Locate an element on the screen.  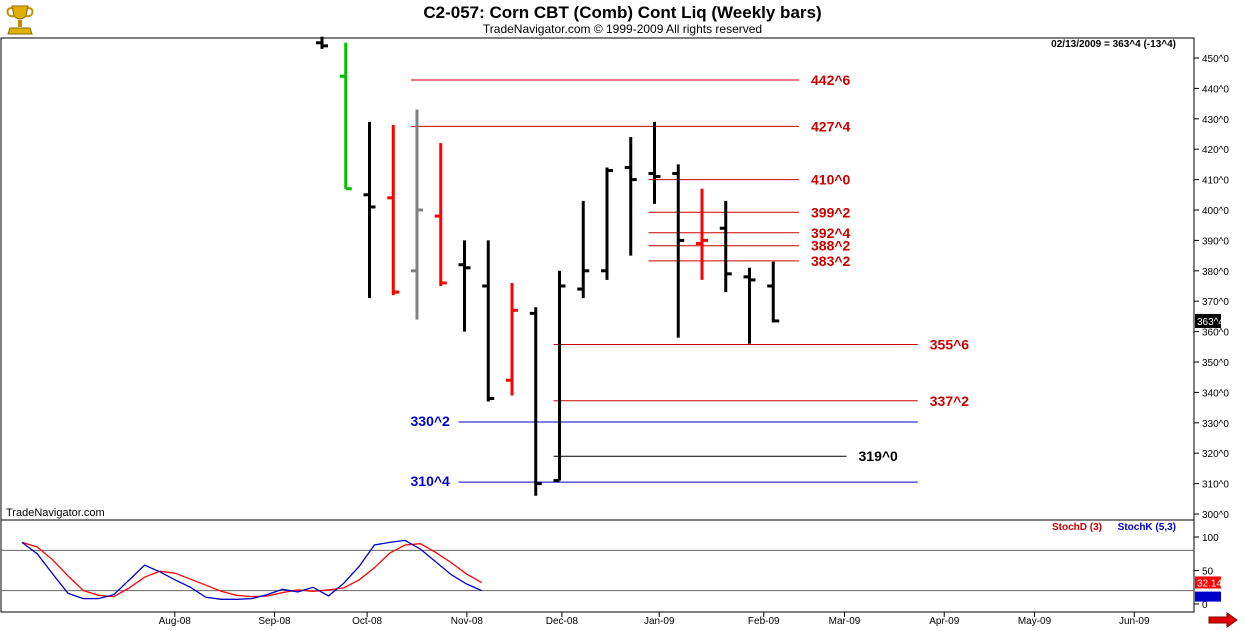
x-tick-label: Feb-09 is located at coordinates (764, 621).